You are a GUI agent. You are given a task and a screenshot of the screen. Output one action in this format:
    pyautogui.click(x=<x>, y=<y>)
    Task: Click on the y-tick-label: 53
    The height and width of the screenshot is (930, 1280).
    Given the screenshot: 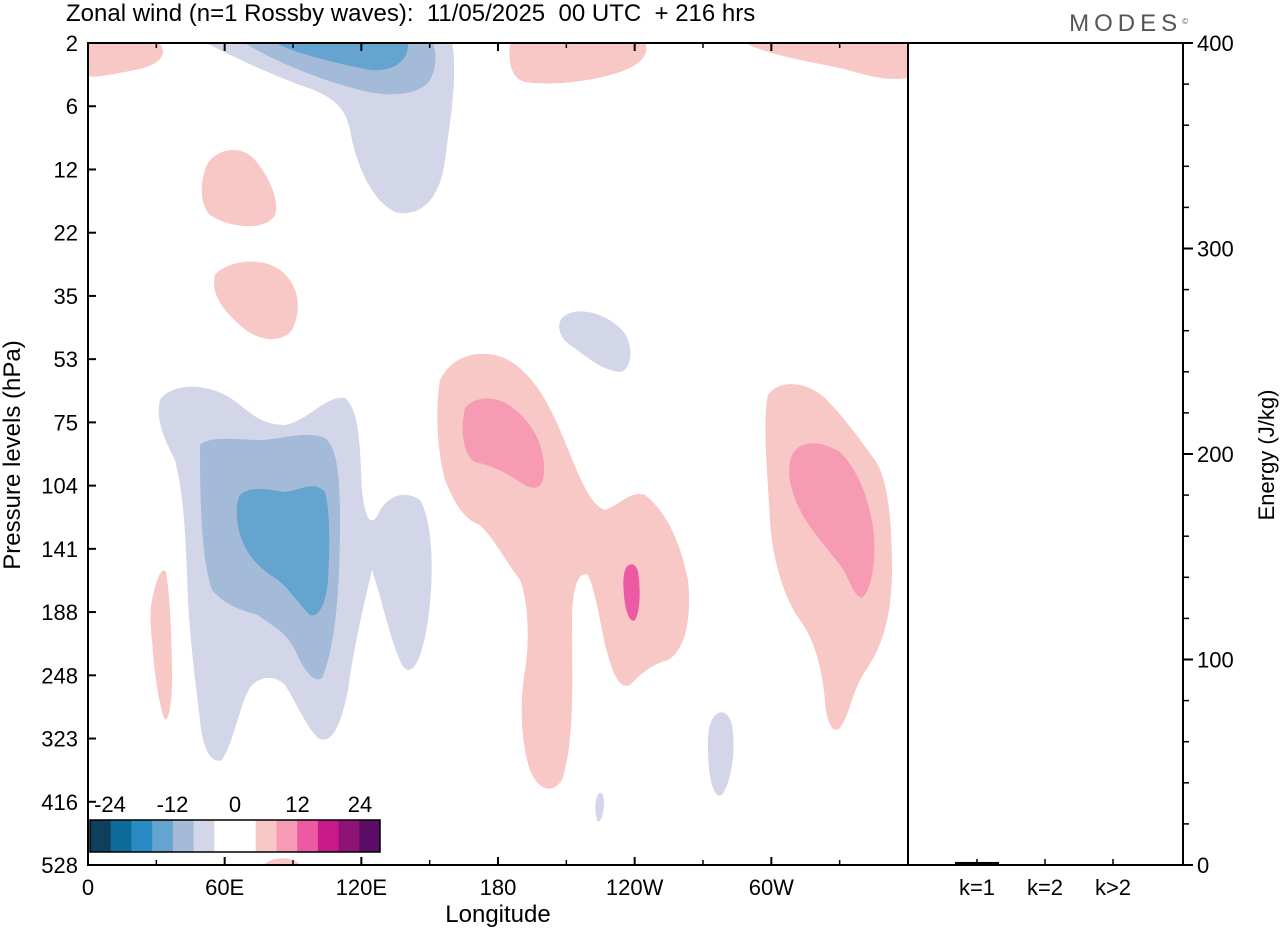 What is the action you would take?
    pyautogui.click(x=66, y=359)
    